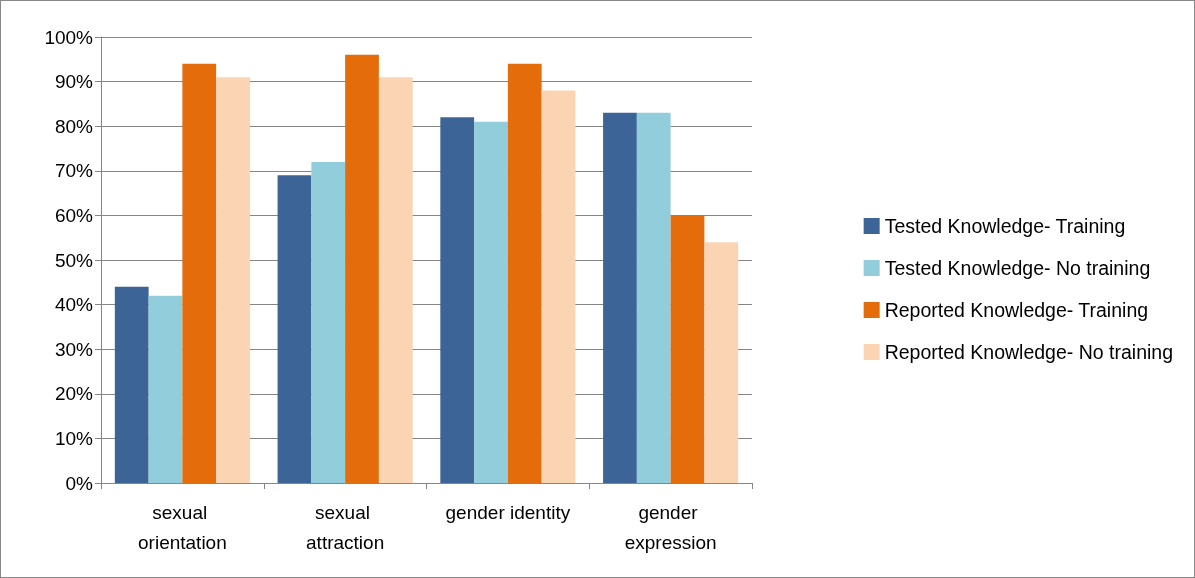  I want to click on y-tick-label: 70%, so click(74, 171).